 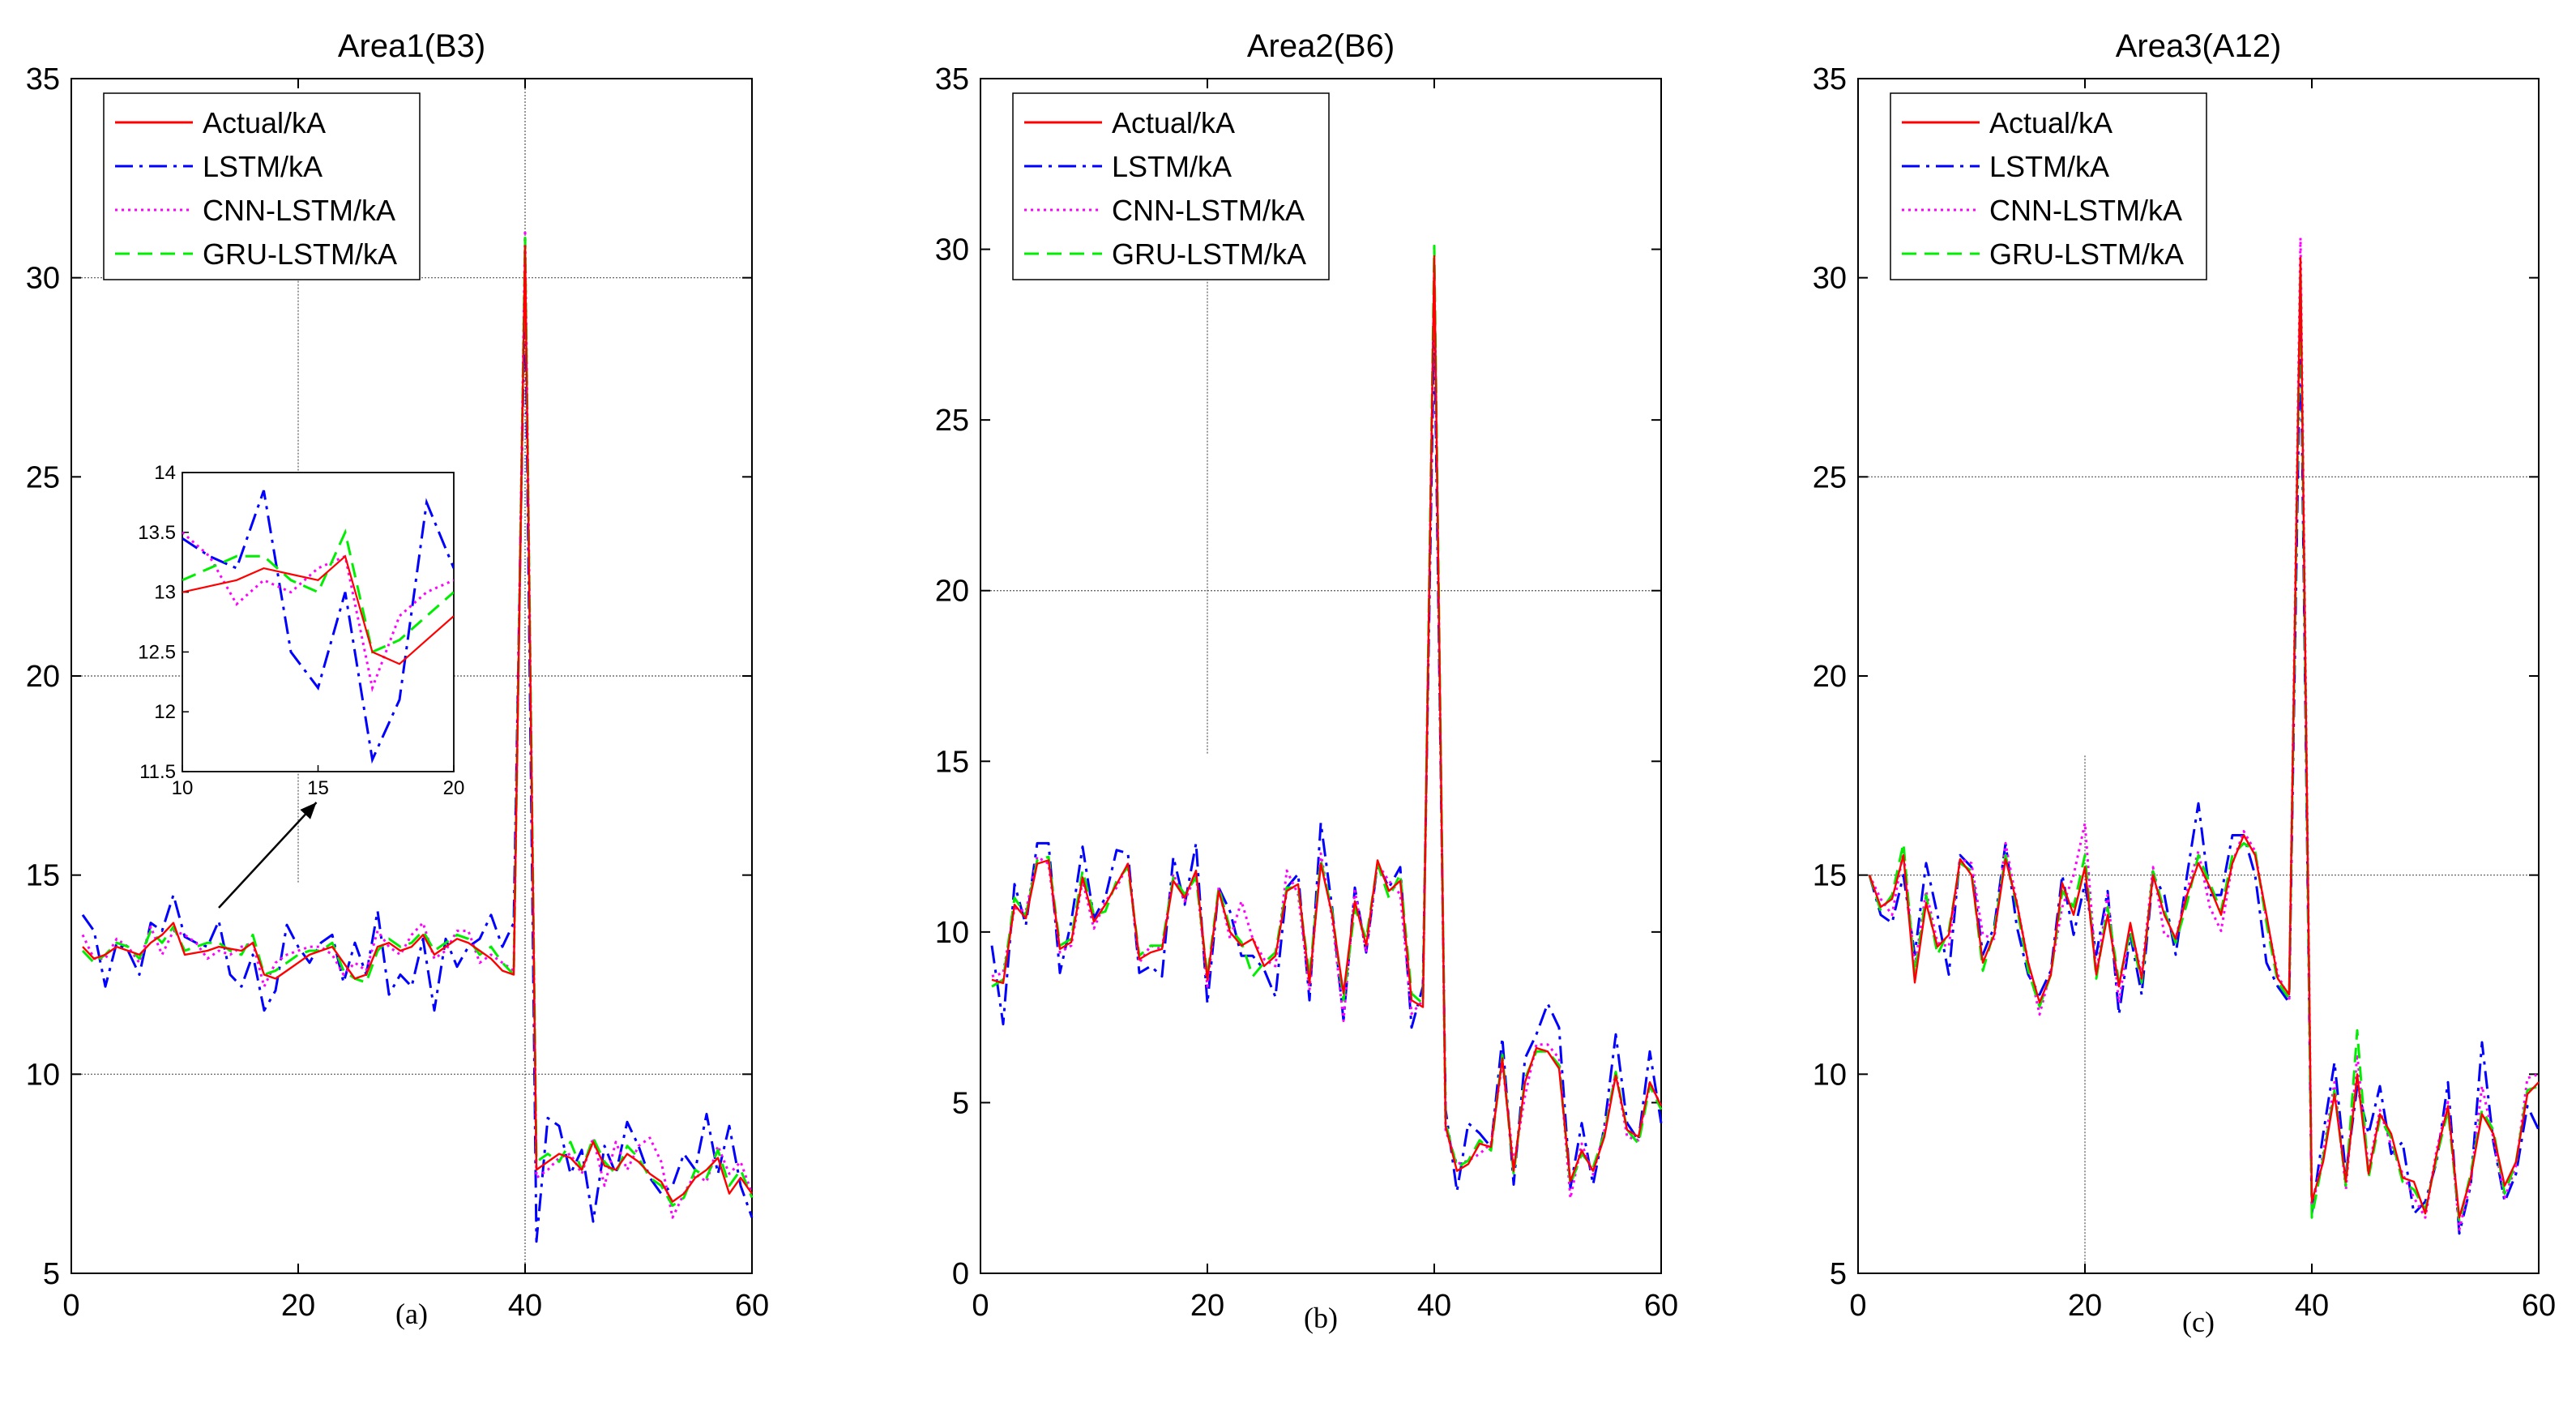 I want to click on inset-y-tick-label: 13.5, so click(x=157, y=533).